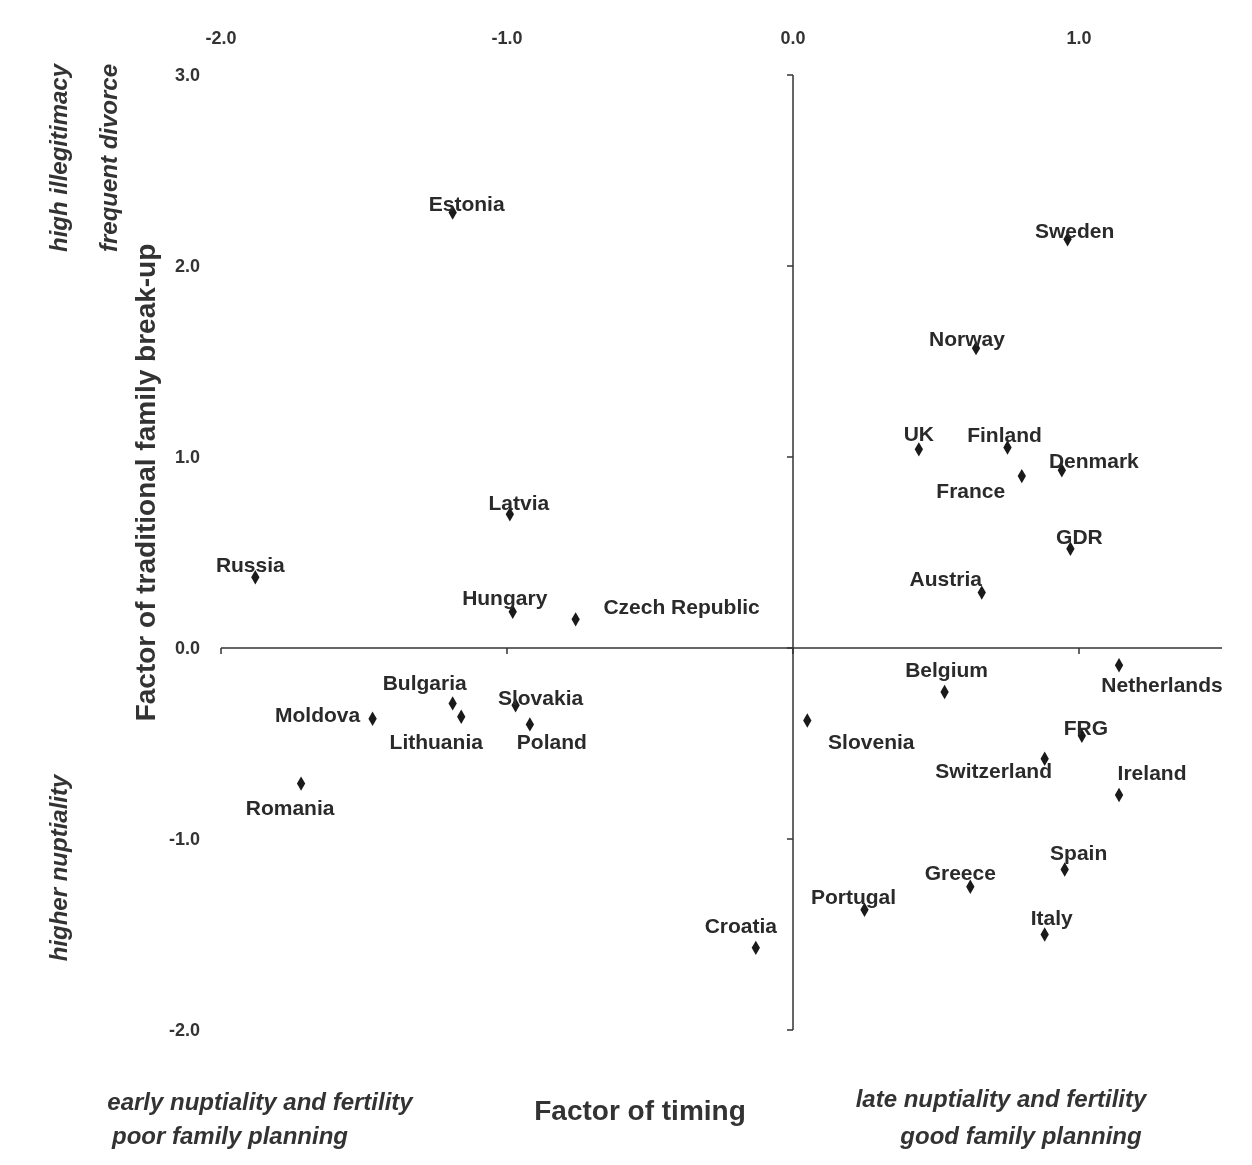  What do you see at coordinates (640, 1110) in the screenshot?
I see `x-axis-title: Factor of timing` at bounding box center [640, 1110].